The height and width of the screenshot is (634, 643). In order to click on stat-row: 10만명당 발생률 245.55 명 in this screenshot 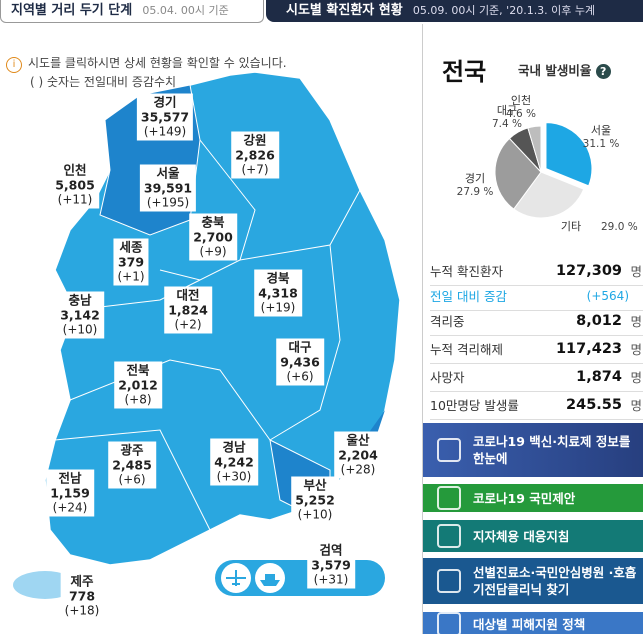, I will do `click(536, 406)`.